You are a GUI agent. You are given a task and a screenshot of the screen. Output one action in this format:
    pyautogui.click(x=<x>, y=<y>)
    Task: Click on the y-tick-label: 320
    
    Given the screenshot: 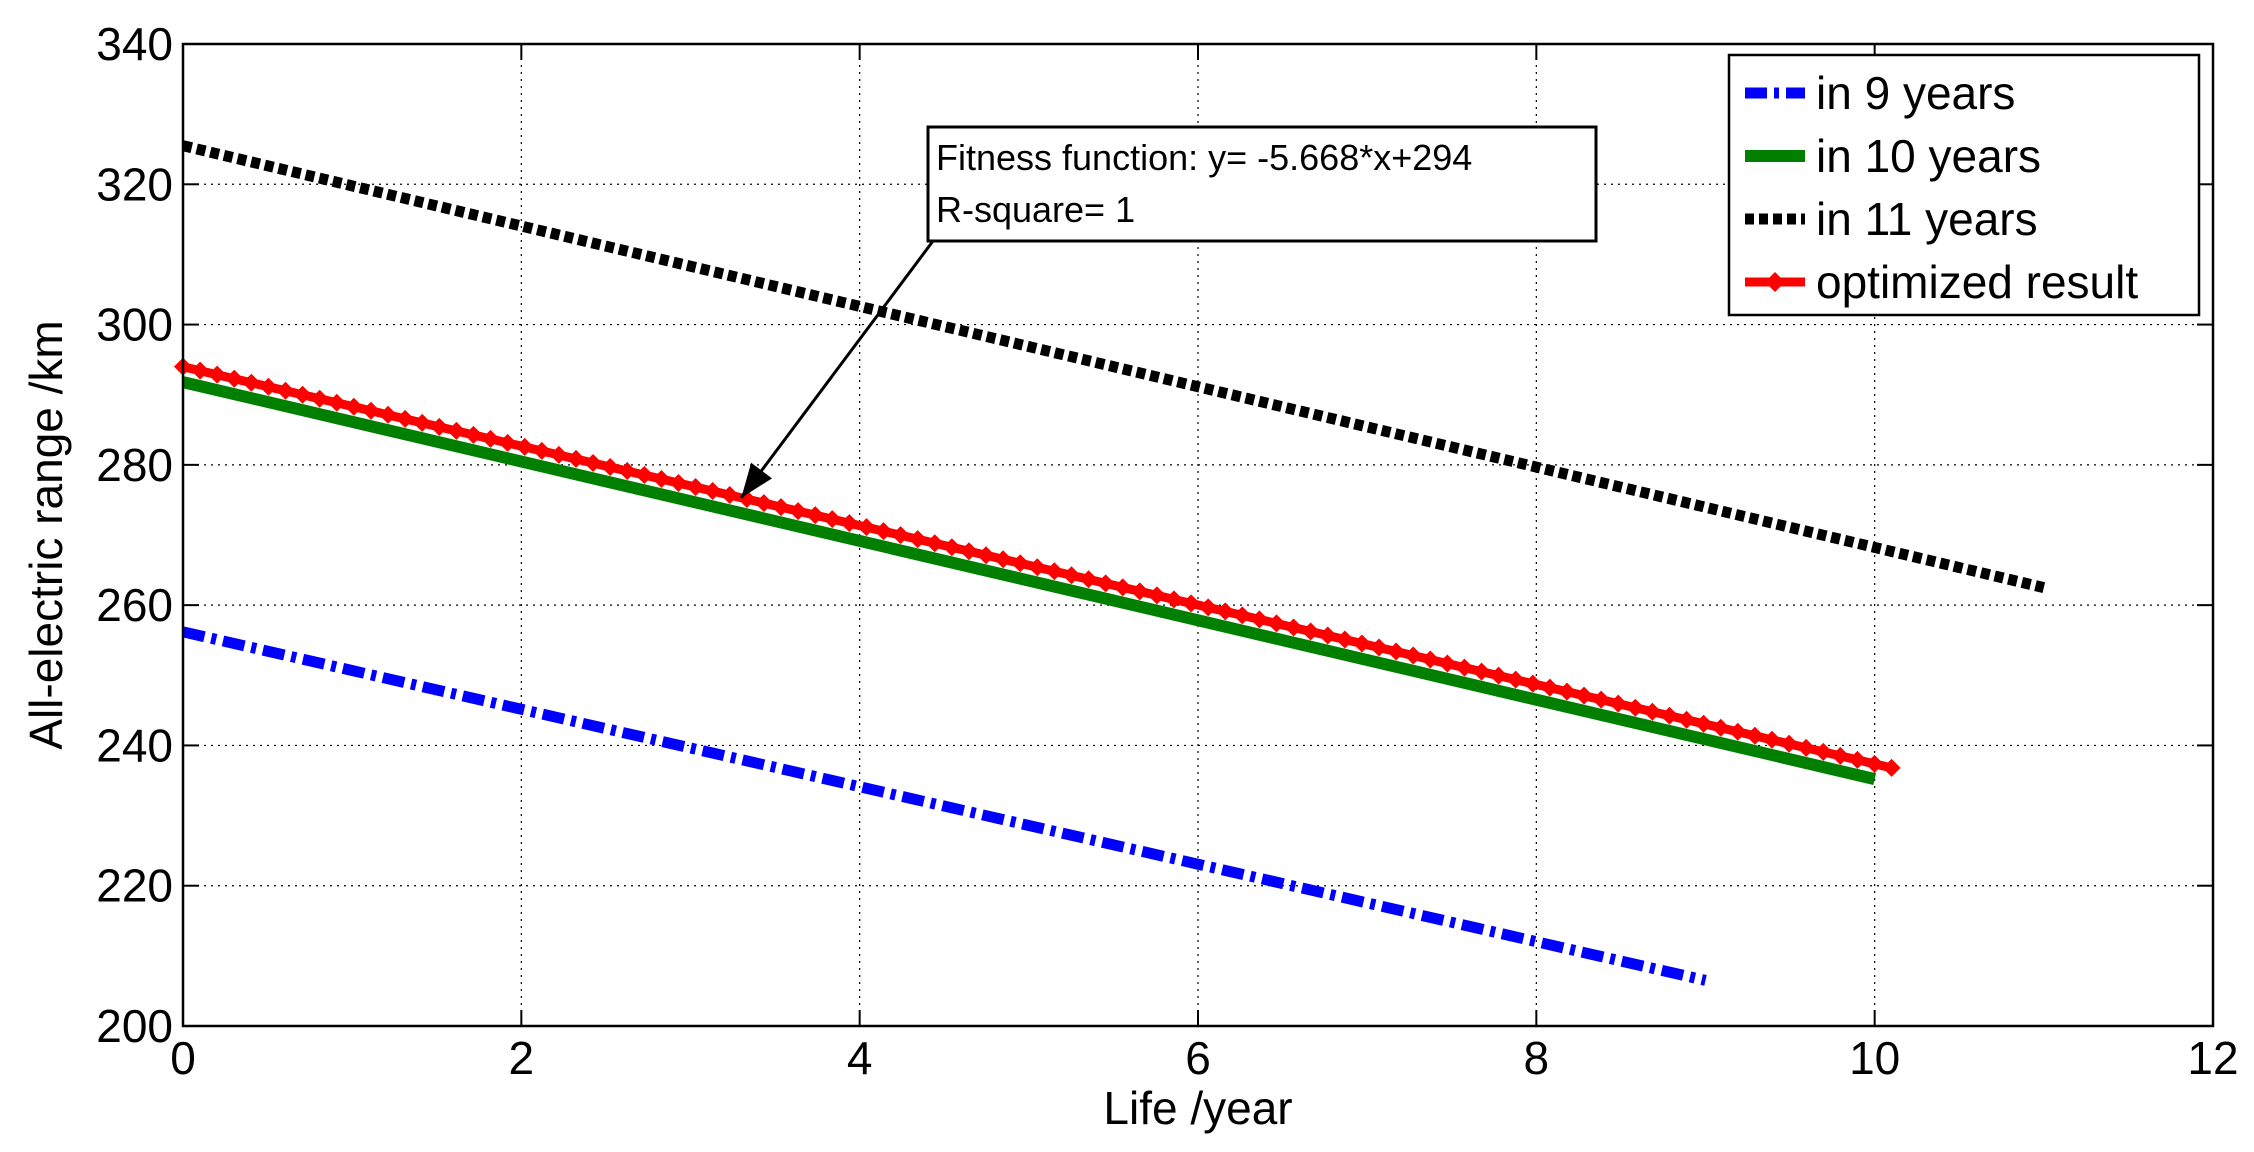 What is the action you would take?
    pyautogui.click(x=134, y=184)
    